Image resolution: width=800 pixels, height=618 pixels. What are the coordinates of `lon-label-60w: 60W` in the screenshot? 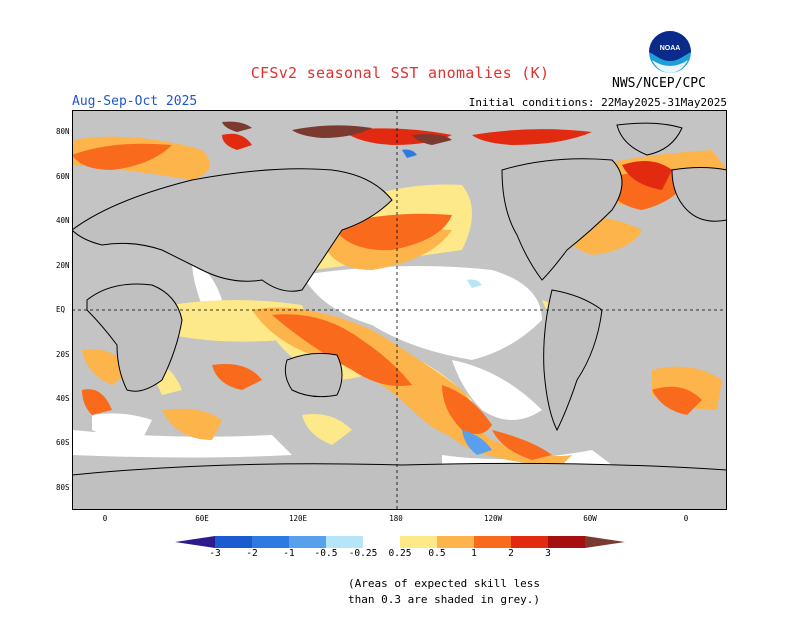 It's located at (590, 518).